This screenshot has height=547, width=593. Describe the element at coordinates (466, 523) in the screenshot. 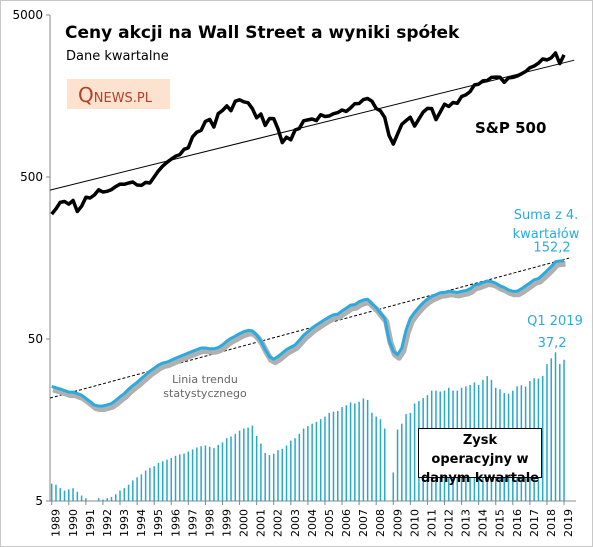

I see `x-tick-label: 2013` at that location.